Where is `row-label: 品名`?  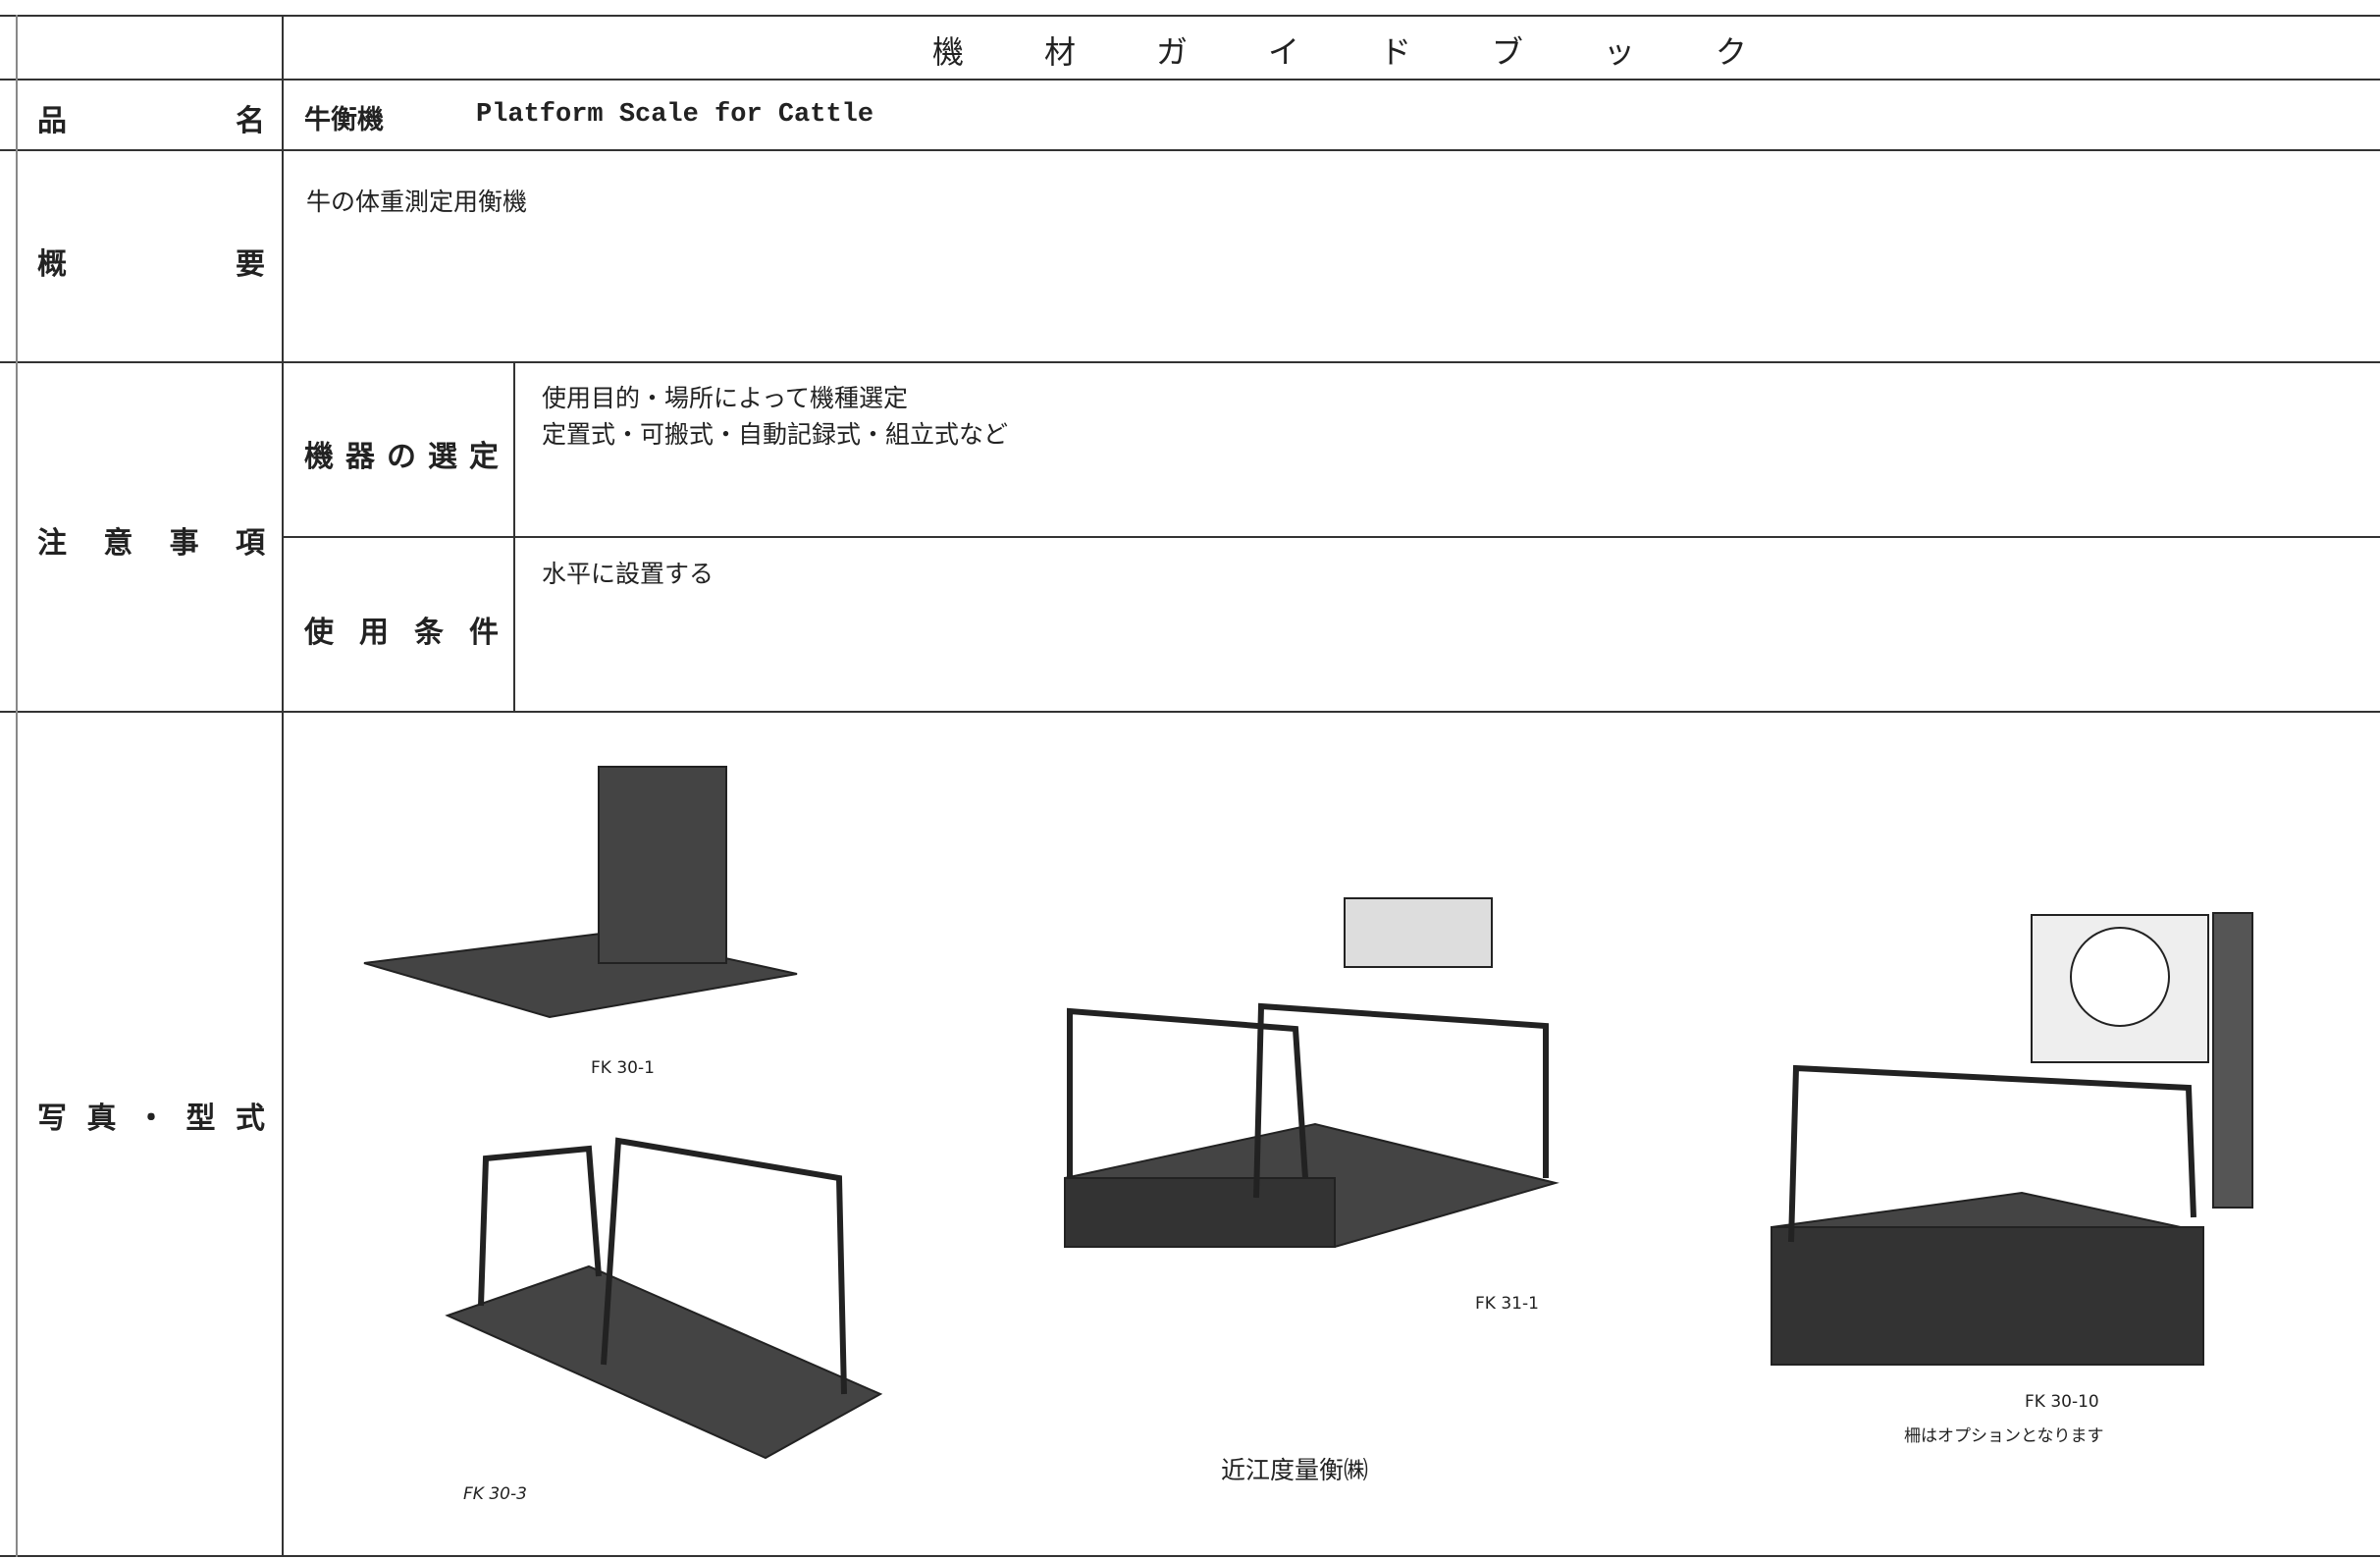 row-label: 品名 is located at coordinates (151, 118).